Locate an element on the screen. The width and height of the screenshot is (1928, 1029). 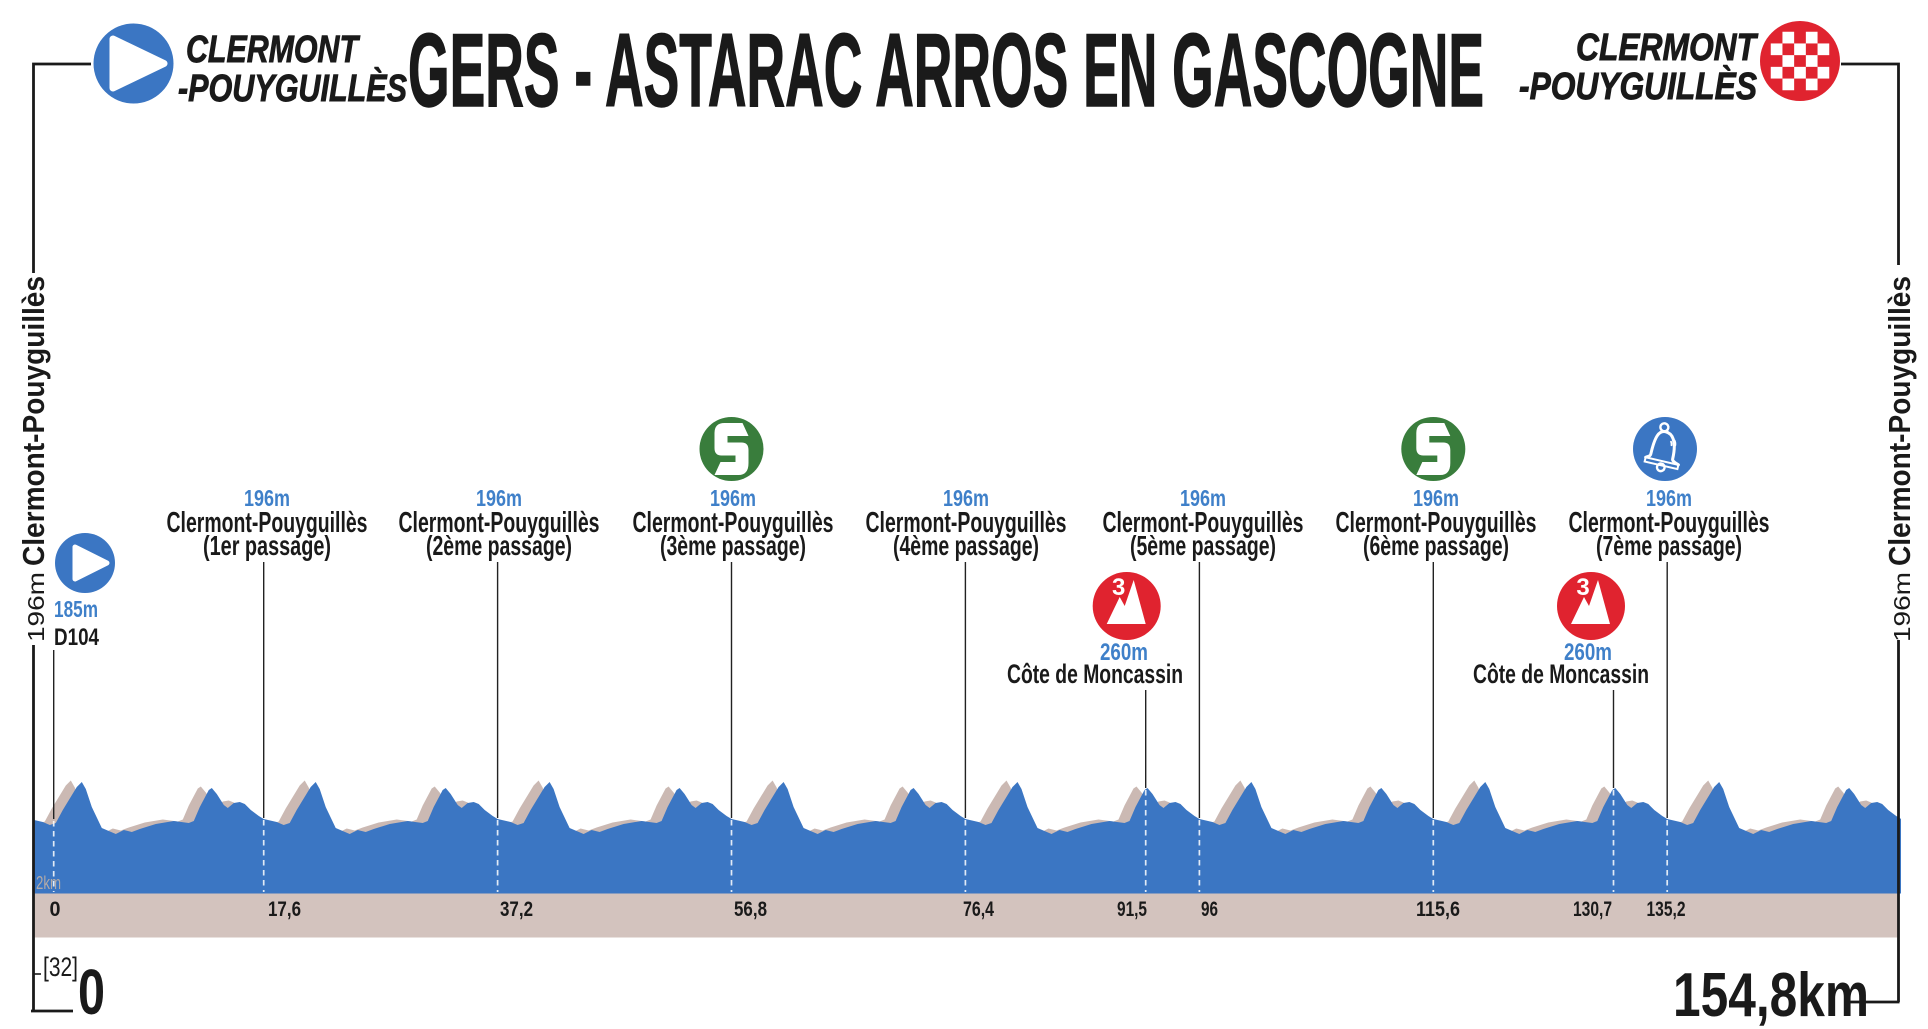
svg-text: 76,4 is located at coordinates (978, 909).